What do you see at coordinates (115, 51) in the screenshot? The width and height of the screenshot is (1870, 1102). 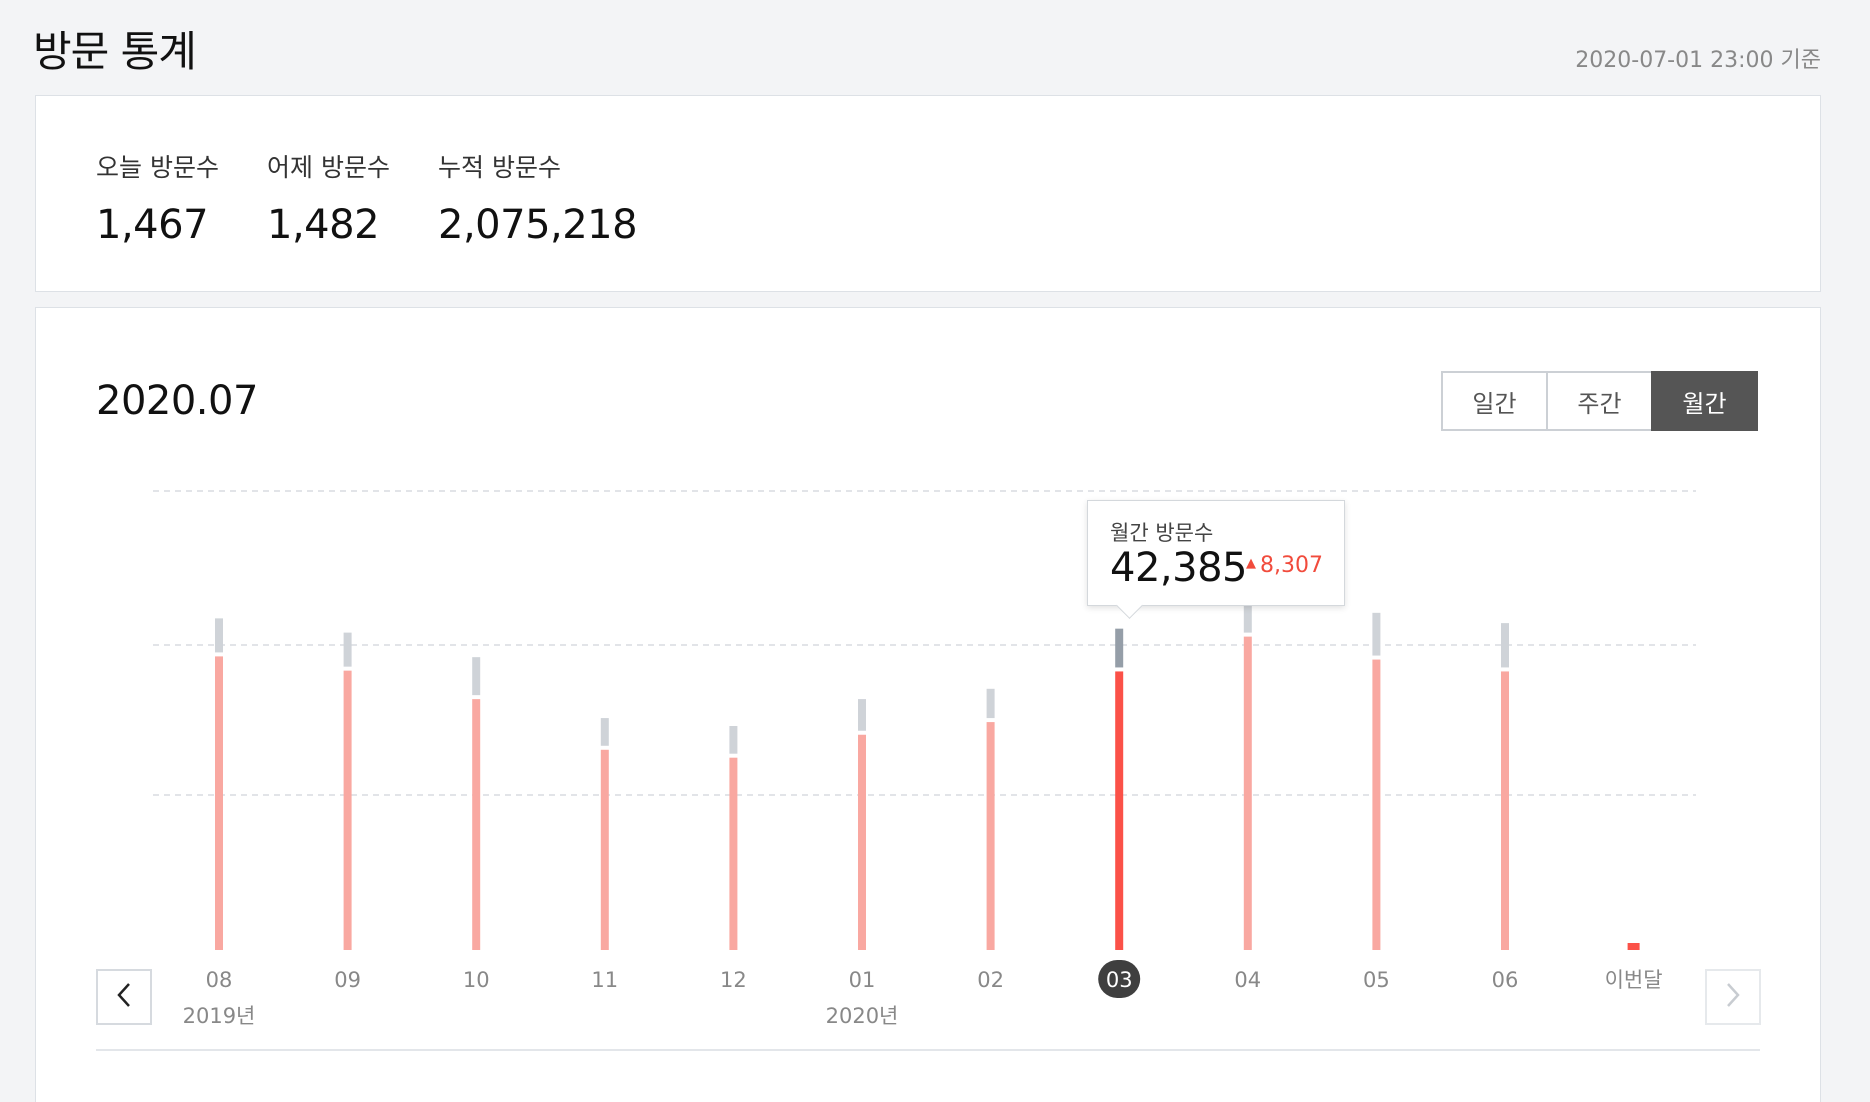 I see `page-title: 방문 통계` at bounding box center [115, 51].